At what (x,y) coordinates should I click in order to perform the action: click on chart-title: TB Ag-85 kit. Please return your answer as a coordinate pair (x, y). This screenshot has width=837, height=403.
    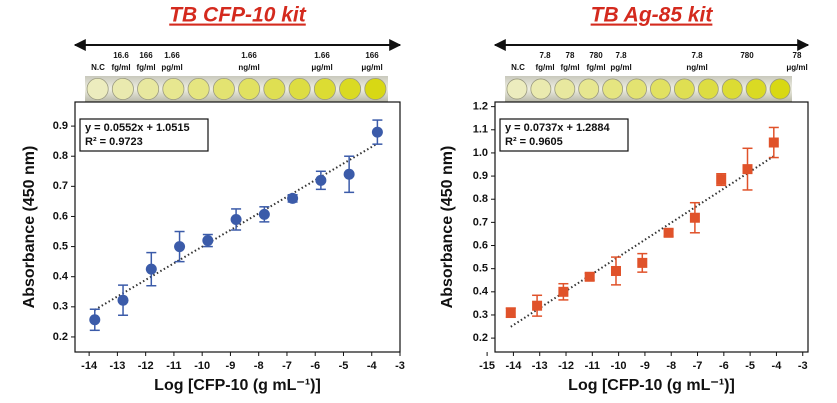
    Looking at the image, I should click on (652, 15).